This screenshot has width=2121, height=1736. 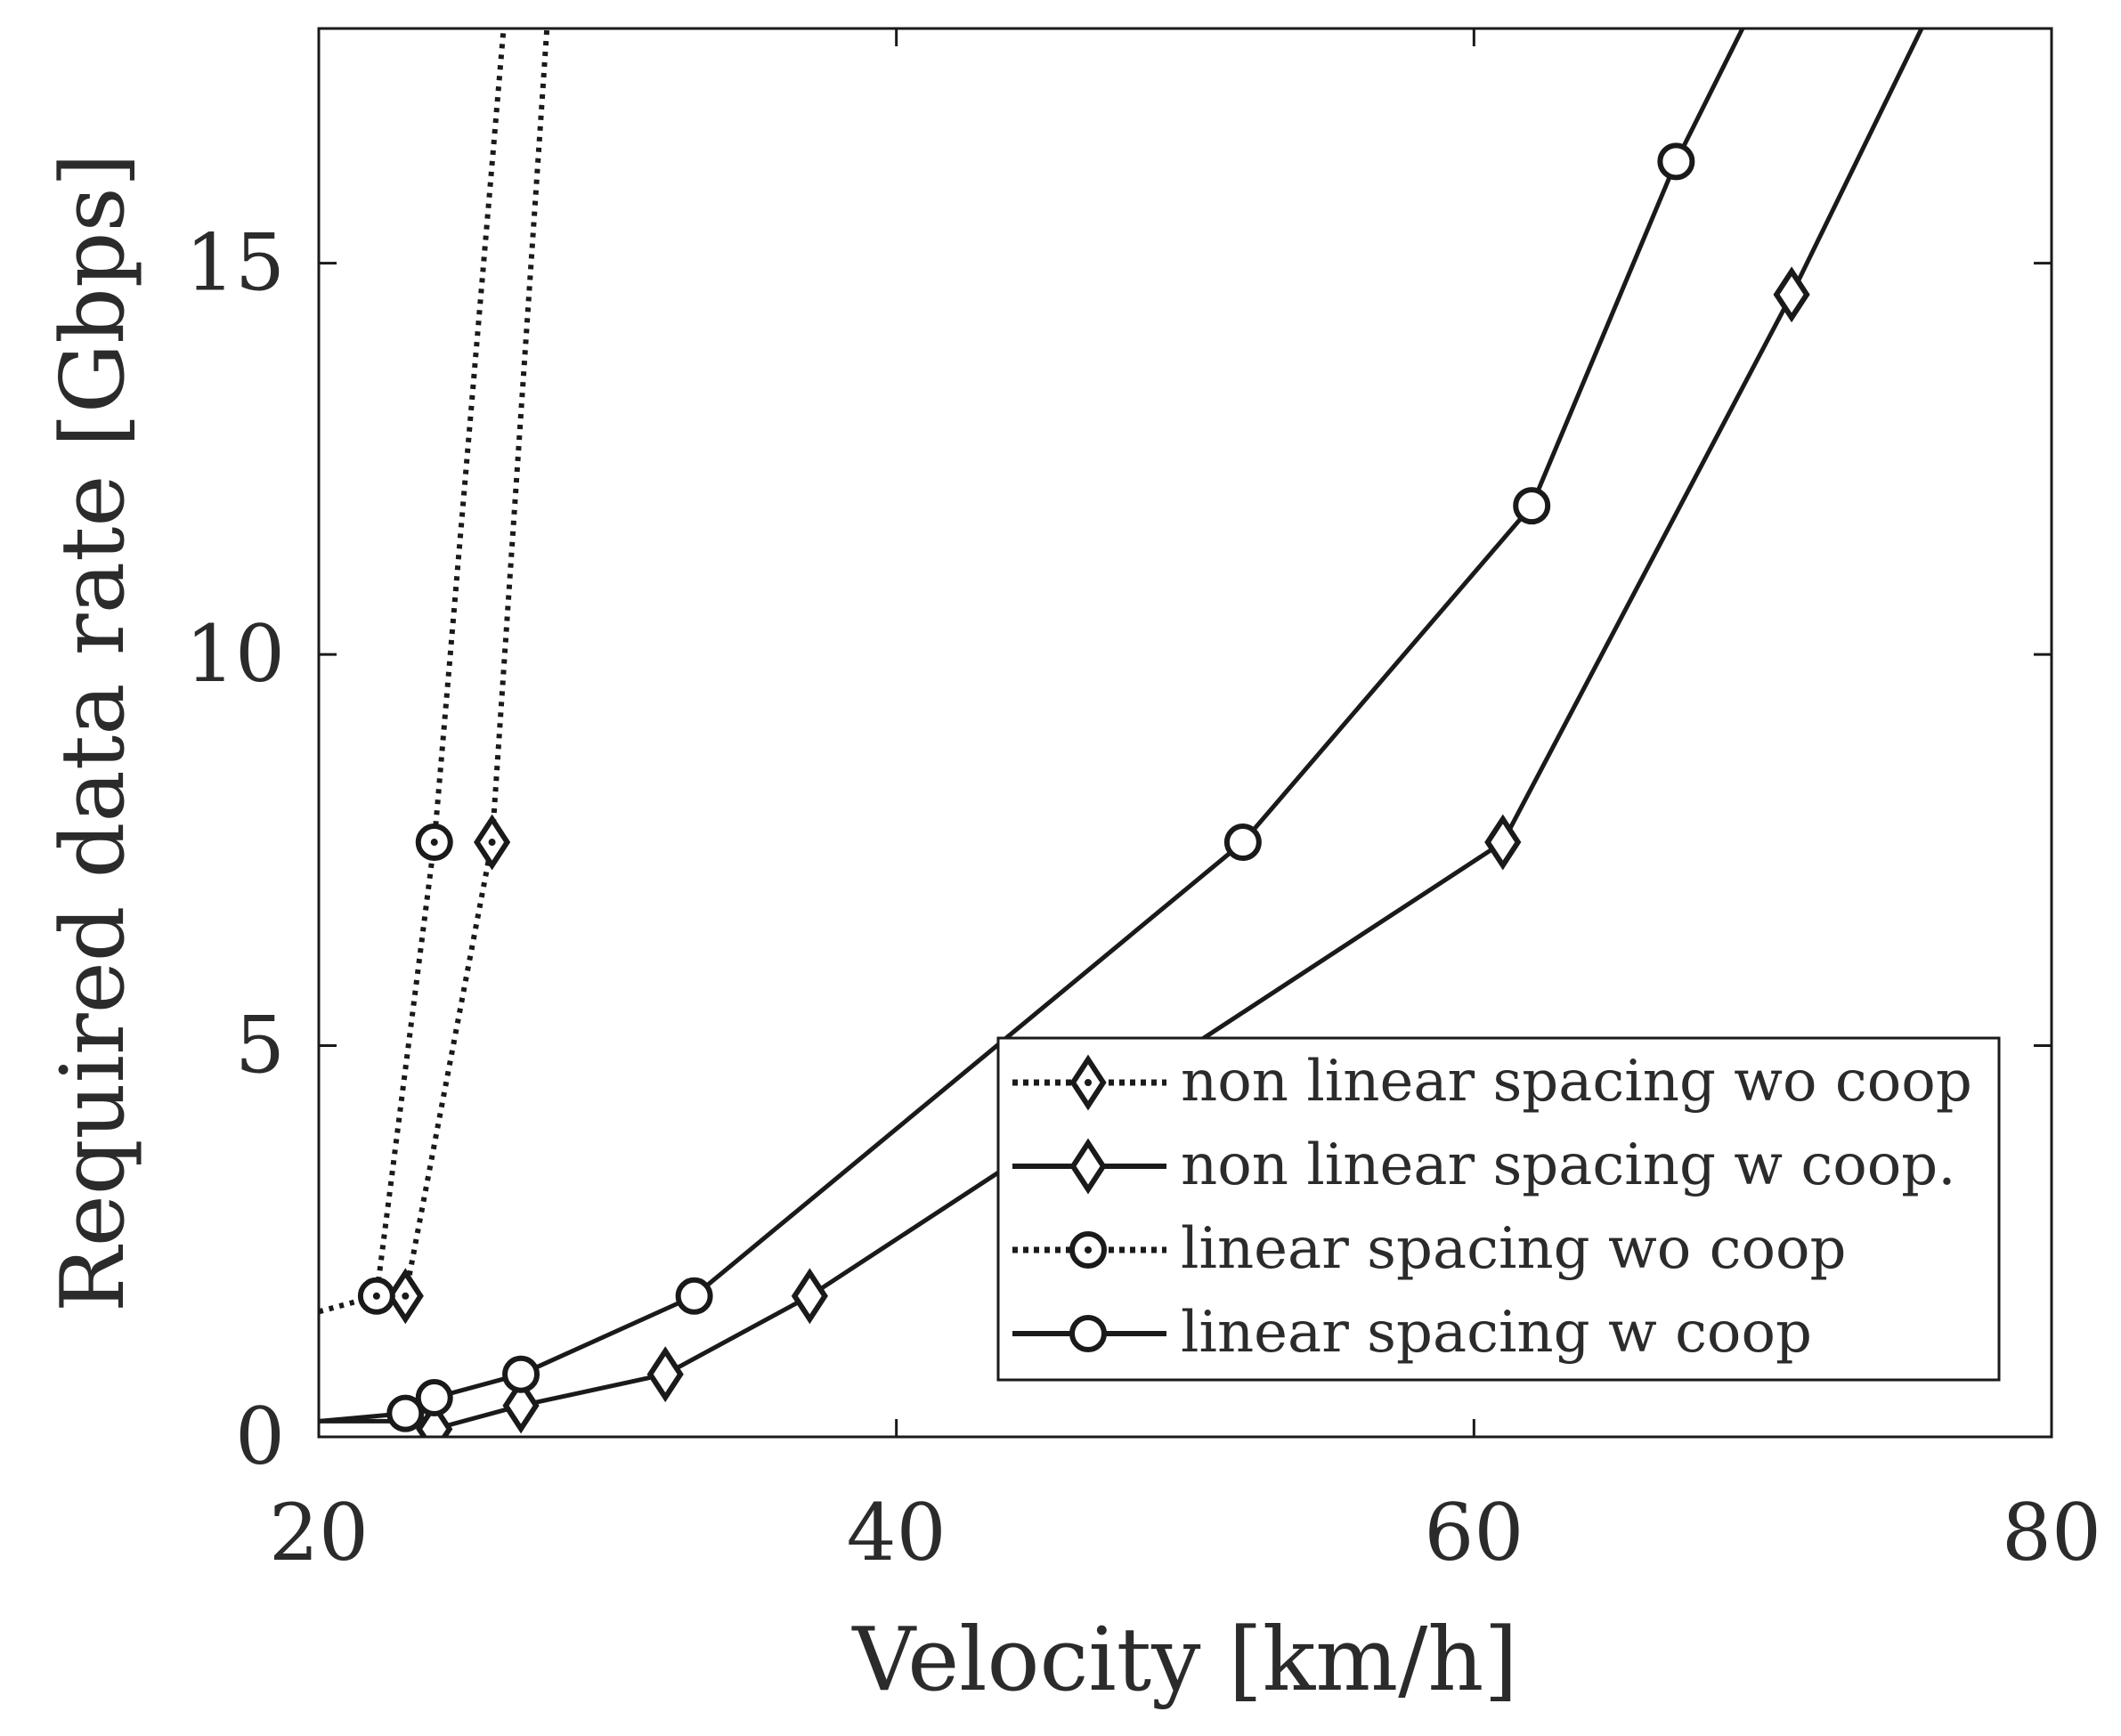 I want to click on series-line-linear-spacing-wo-coop, so click(x=413, y=671).